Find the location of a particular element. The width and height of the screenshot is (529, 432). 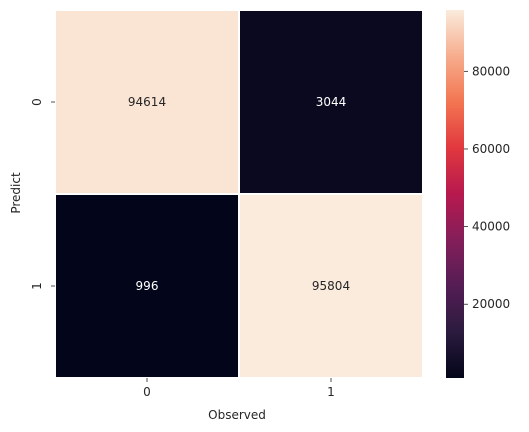

x-axis-label: Observed is located at coordinates (237, 415).